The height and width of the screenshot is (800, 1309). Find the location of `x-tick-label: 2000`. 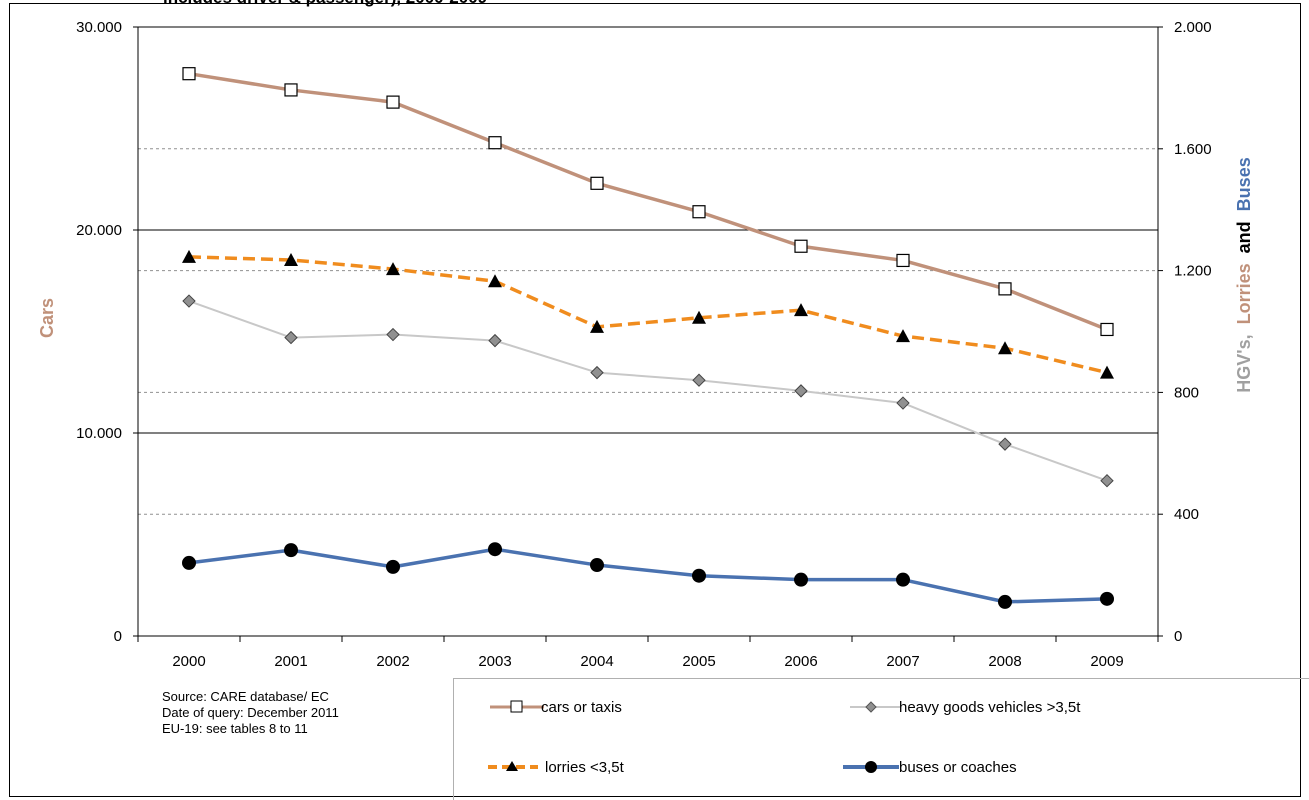

x-tick-label: 2000 is located at coordinates (188, 661).